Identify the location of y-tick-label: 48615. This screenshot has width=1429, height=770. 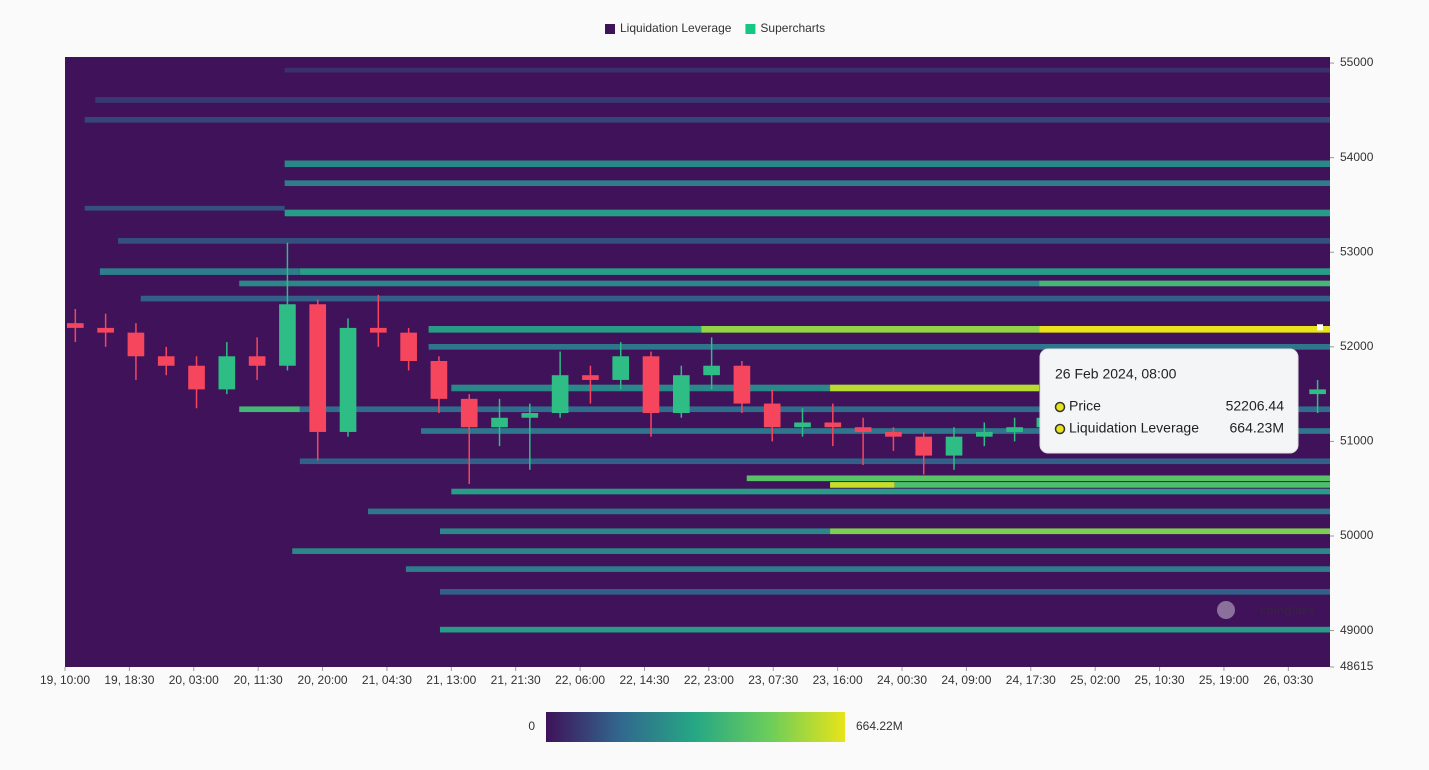
(1357, 666).